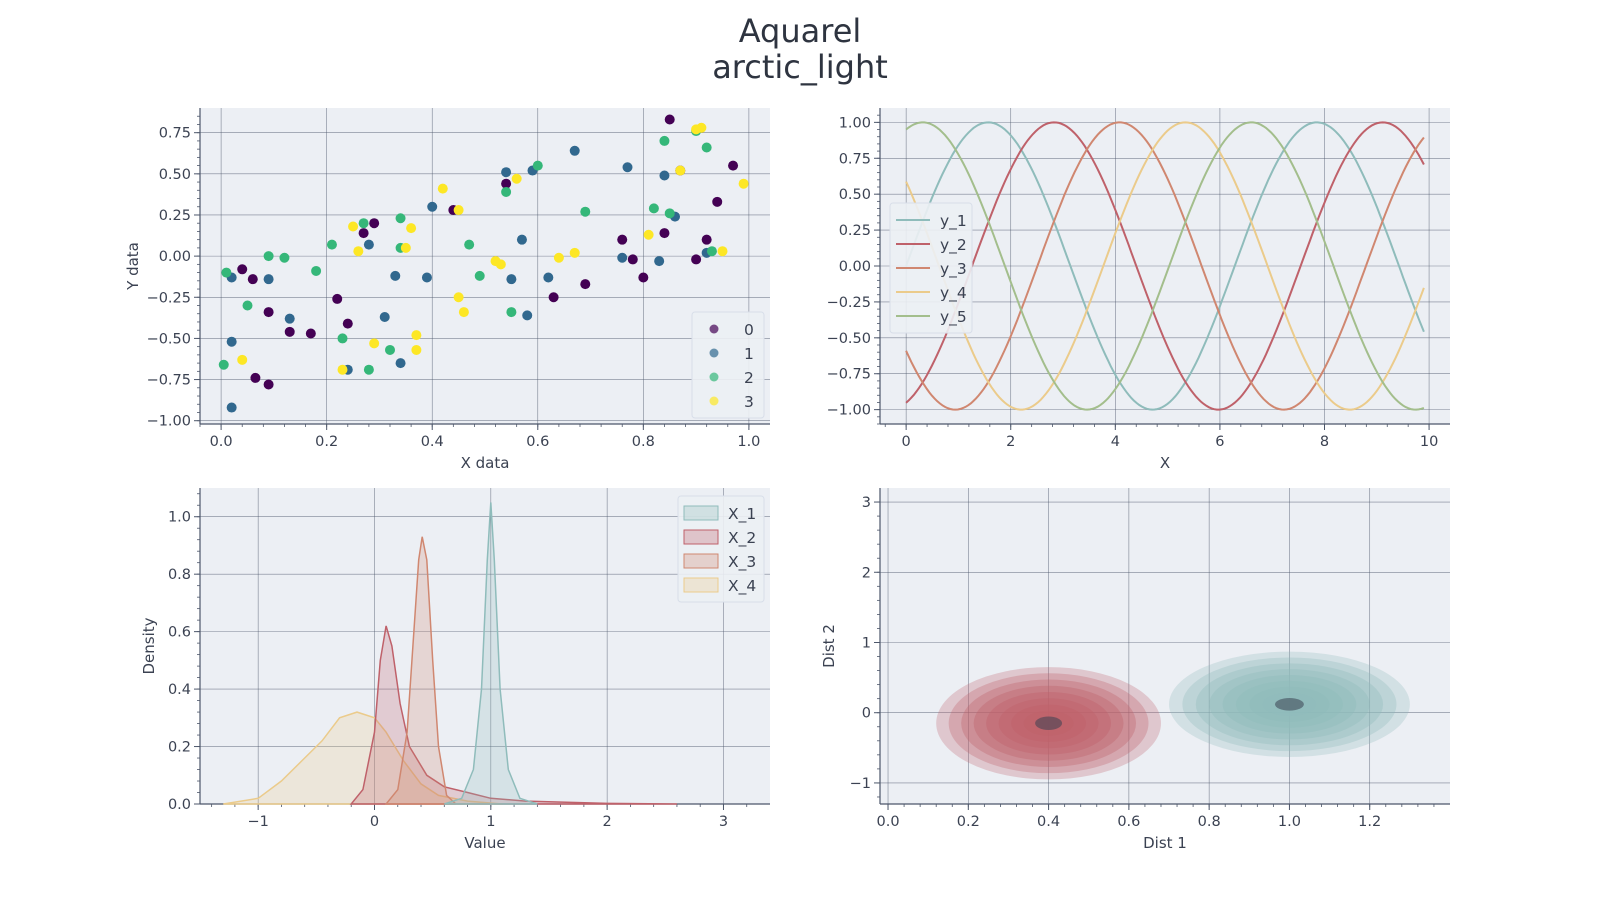  I want to click on legend-label: y_2, so click(953, 245).